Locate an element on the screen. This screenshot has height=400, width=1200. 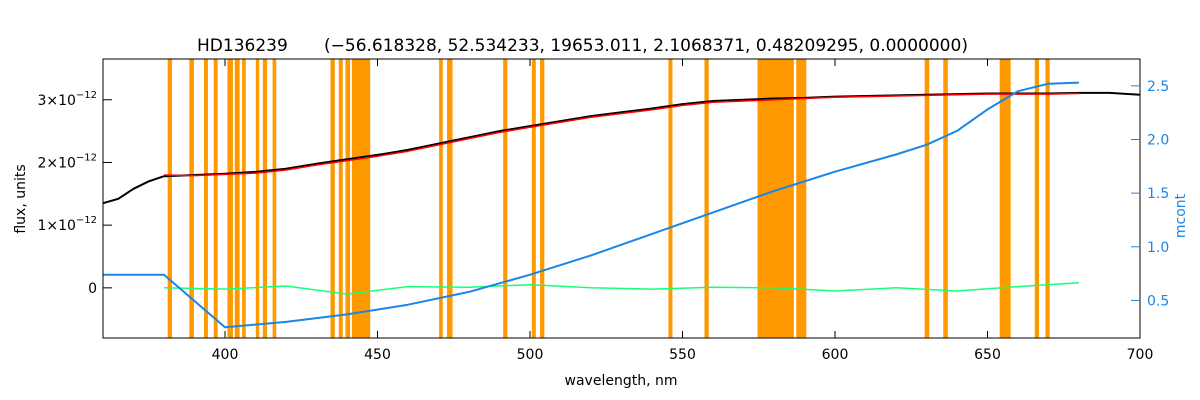
y-axis-label: flux, units is located at coordinates (21, 198).